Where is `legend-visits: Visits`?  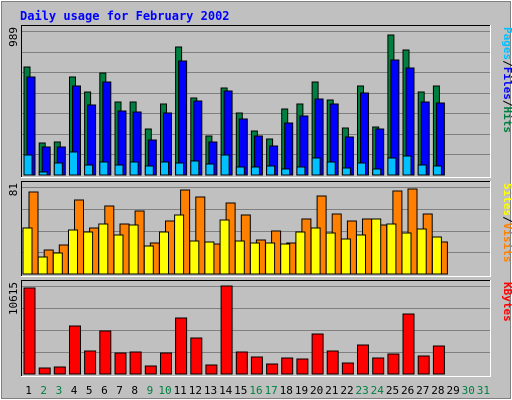 legend-visits: Visits is located at coordinates (506, 243).